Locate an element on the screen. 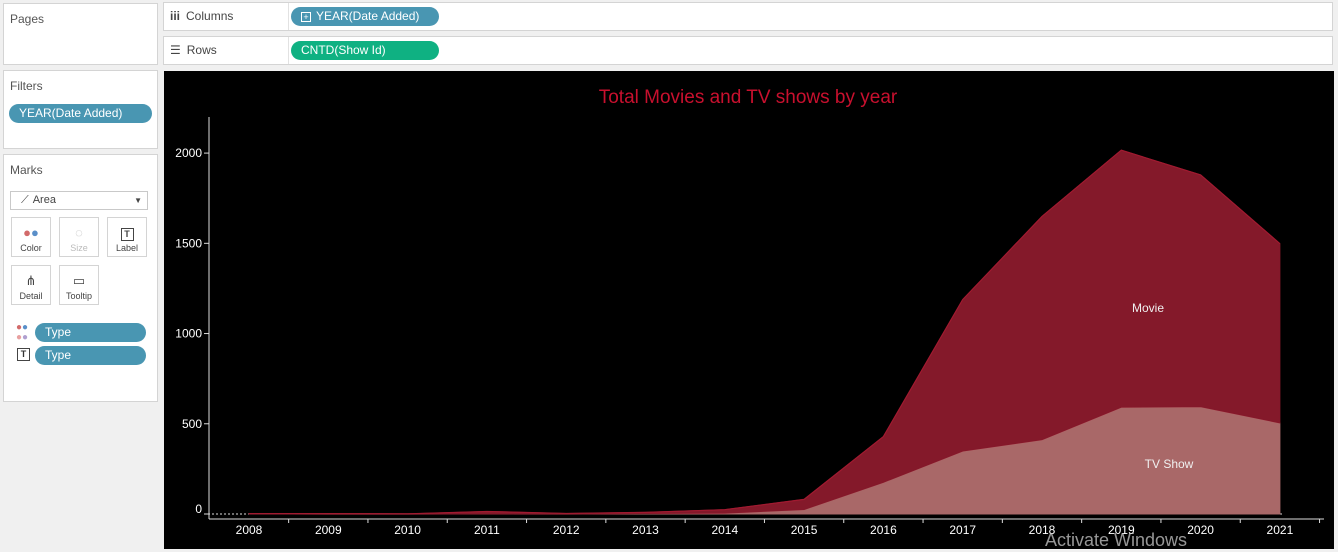 This screenshot has height=552, width=1338. rows-label: ☰ Rows is located at coordinates (193, 50).